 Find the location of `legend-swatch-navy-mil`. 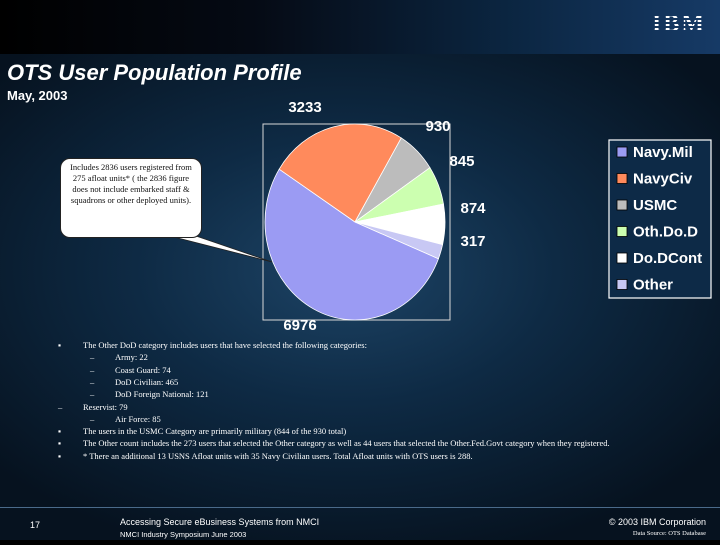

legend-swatch-navy-mil is located at coordinates (622, 152).